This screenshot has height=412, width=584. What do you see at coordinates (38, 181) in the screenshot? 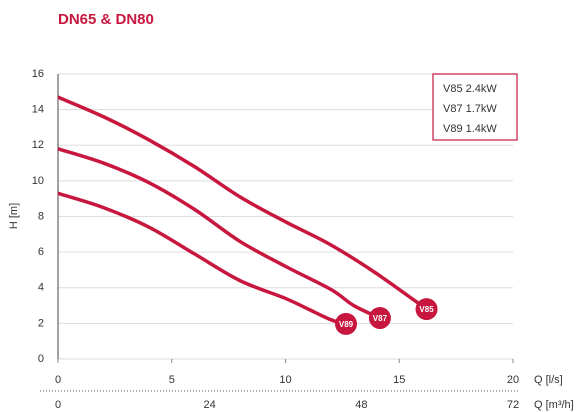
I see `y-tick-label: 10` at bounding box center [38, 181].